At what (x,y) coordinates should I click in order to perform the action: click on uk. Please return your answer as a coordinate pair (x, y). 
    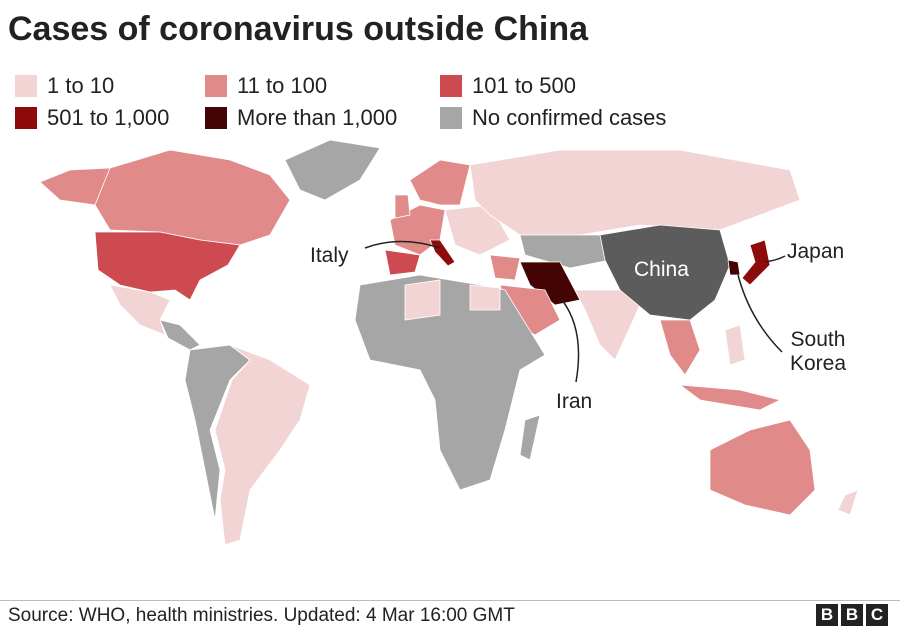
    Looking at the image, I should click on (402, 206).